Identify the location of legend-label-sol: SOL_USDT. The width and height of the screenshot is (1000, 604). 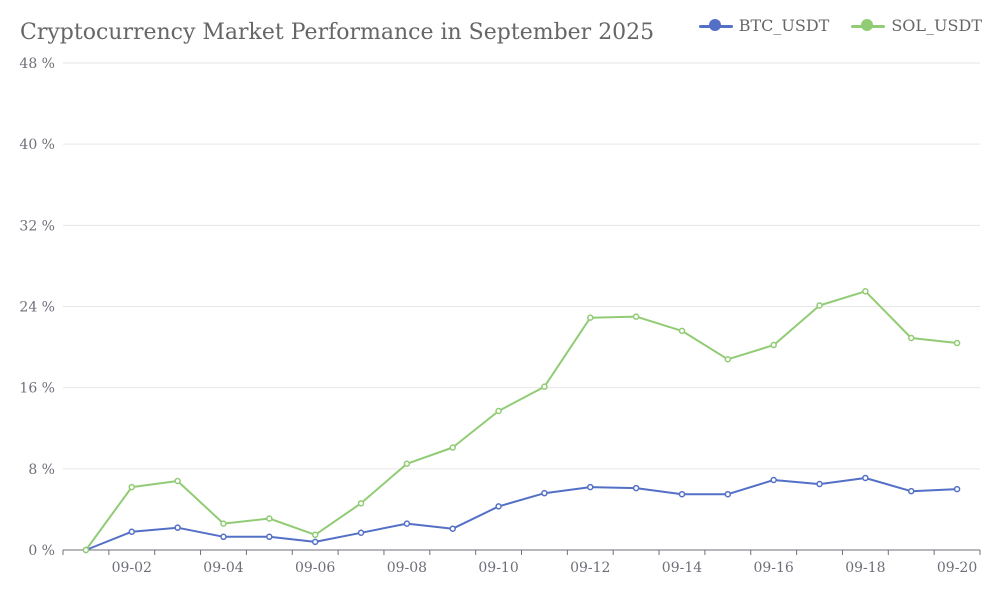
(936, 25).